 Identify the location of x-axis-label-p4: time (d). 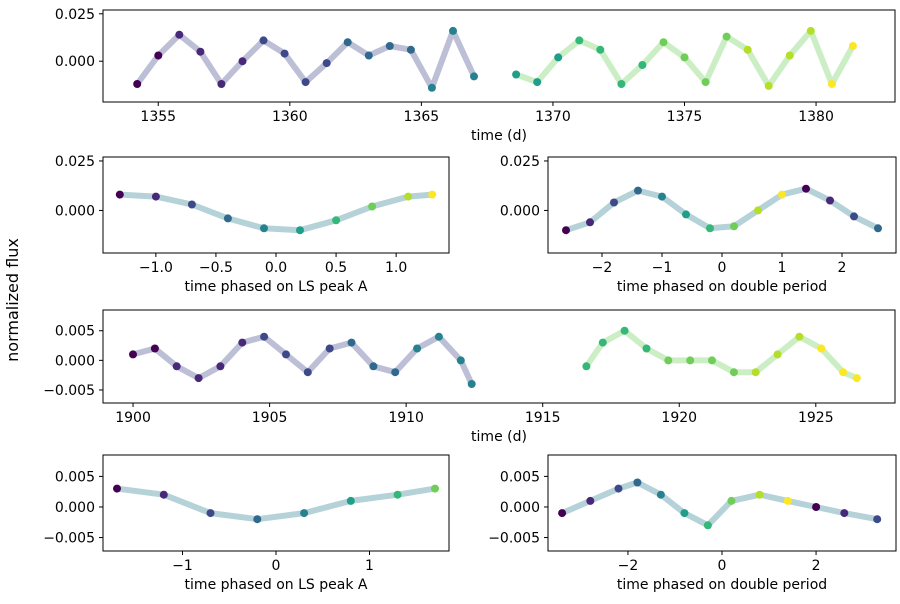
(499, 437).